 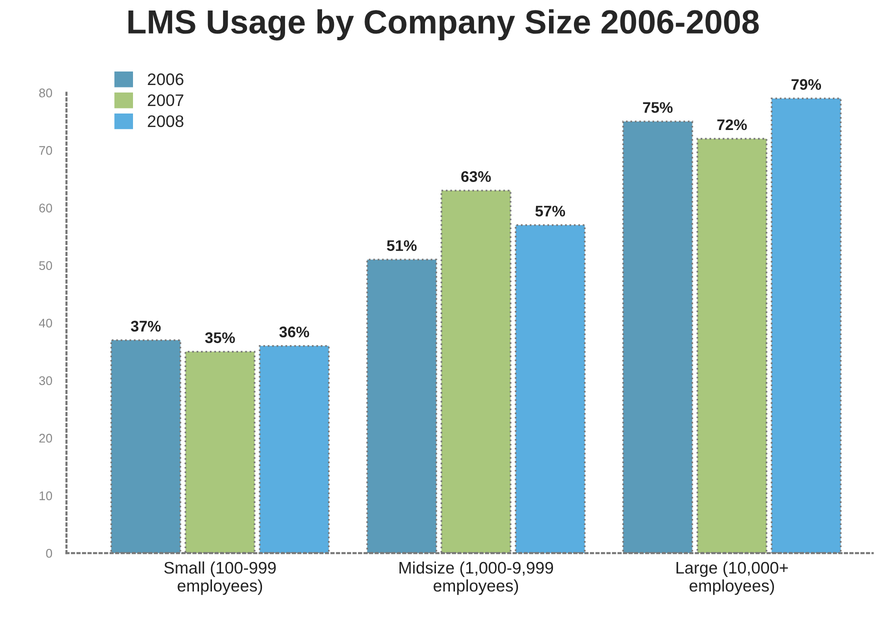 I want to click on legend-label: 2007, so click(x=166, y=100).